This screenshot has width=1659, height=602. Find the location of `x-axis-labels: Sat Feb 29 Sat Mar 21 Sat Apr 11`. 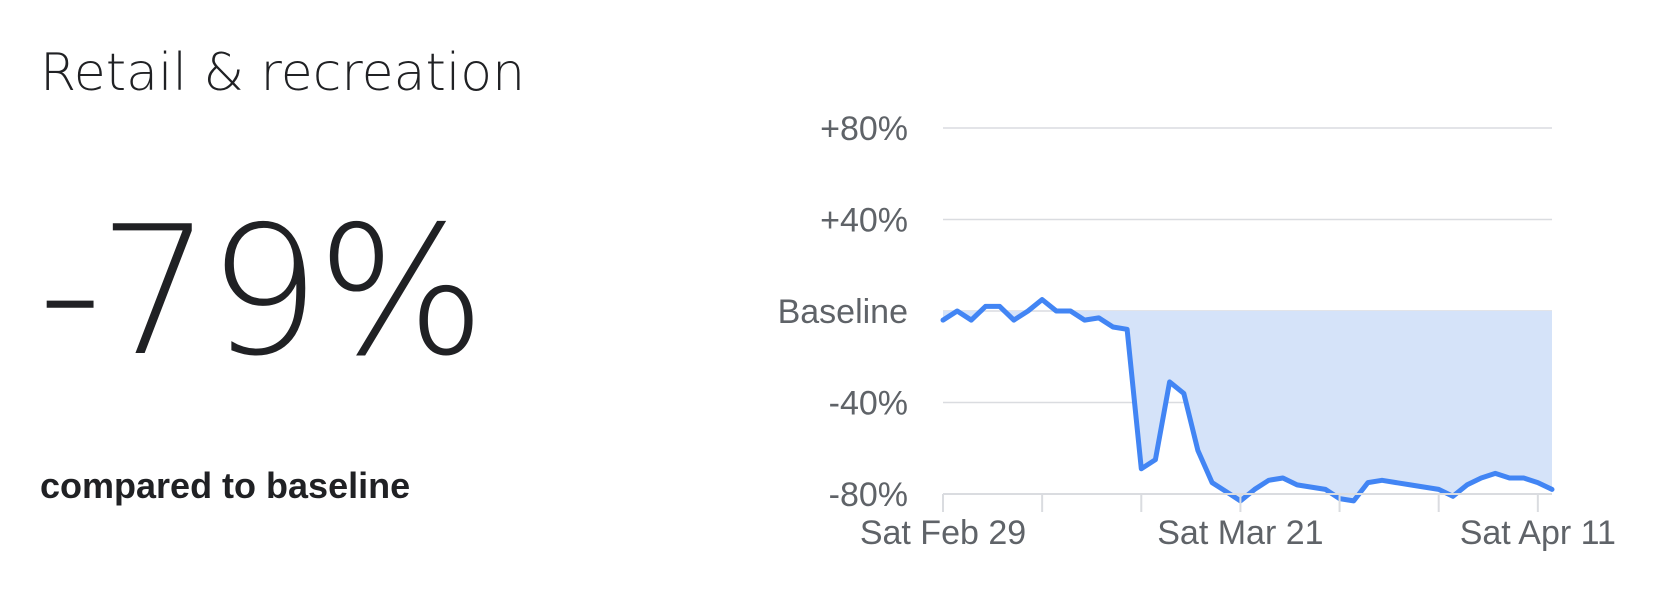

x-axis-labels: Sat Feb 29 Sat Mar 21 Sat Apr 11 is located at coordinates (1238, 533).